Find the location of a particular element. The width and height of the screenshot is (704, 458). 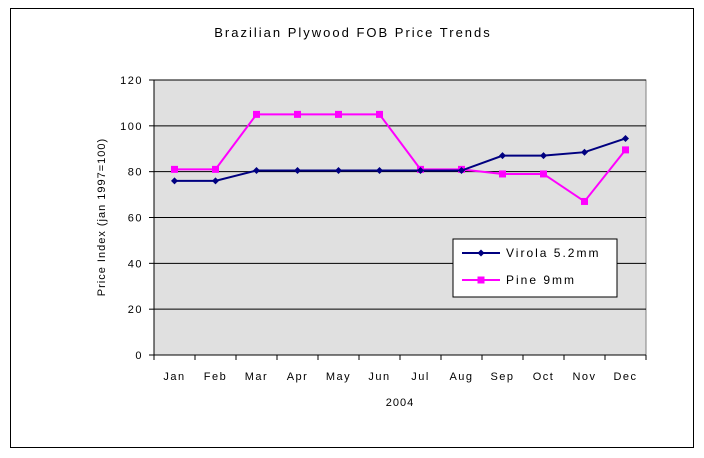

x-axis-label: 2004 is located at coordinates (400, 403).